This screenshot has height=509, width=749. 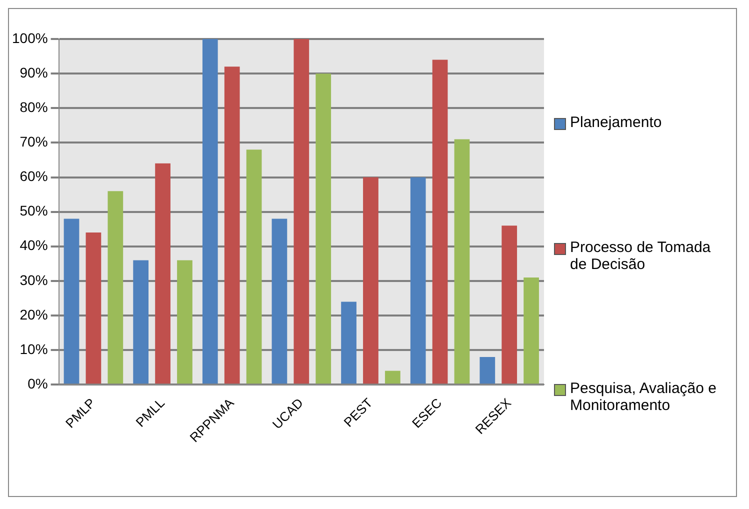 I want to click on y-tick-label: 10%, so click(x=34, y=348).